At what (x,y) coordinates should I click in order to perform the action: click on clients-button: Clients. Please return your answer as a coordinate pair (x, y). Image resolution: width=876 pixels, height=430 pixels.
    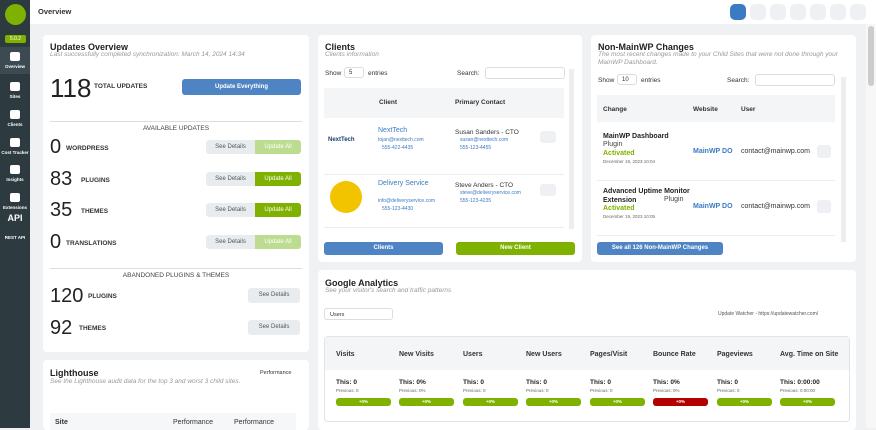
    Looking at the image, I should click on (383, 248).